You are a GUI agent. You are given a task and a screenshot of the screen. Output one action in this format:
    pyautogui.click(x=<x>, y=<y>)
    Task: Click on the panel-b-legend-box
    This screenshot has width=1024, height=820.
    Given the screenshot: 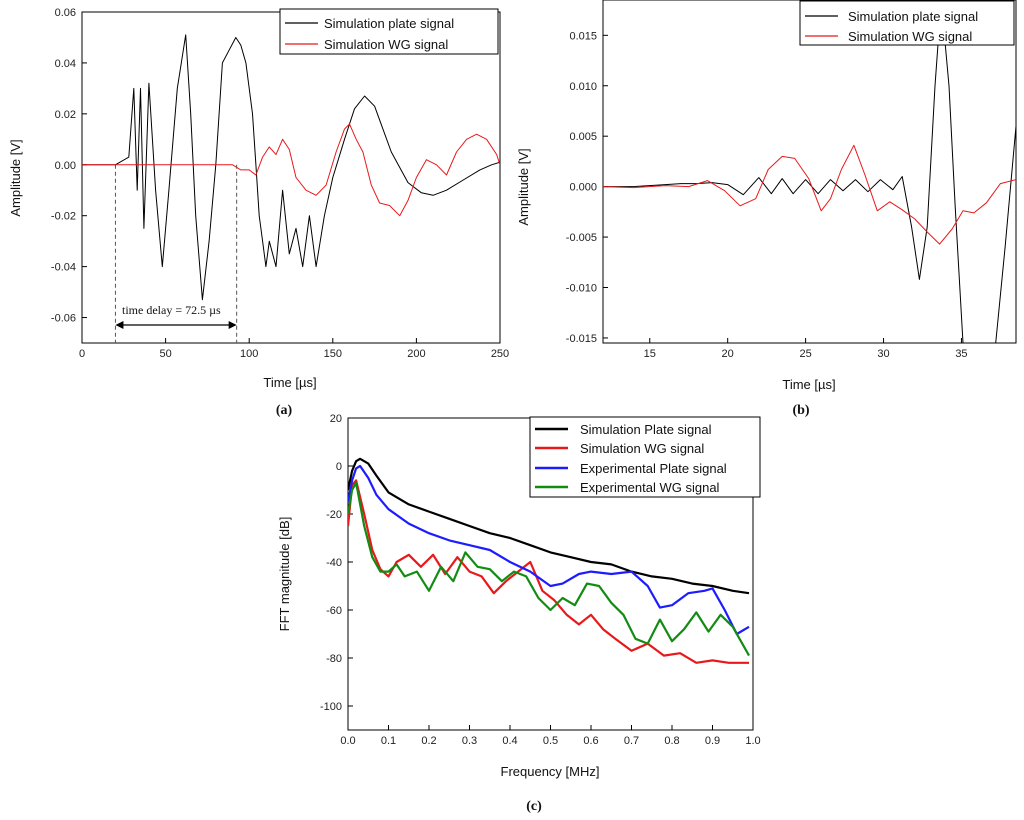 What is the action you would take?
    pyautogui.click(x=907, y=23)
    